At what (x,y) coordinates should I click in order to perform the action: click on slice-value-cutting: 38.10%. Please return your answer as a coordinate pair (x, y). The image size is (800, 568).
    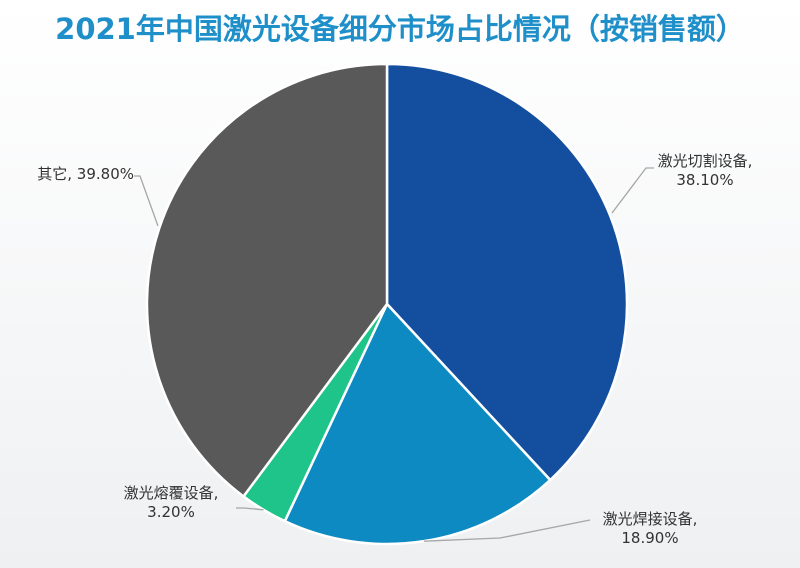
    Looking at the image, I should click on (705, 180).